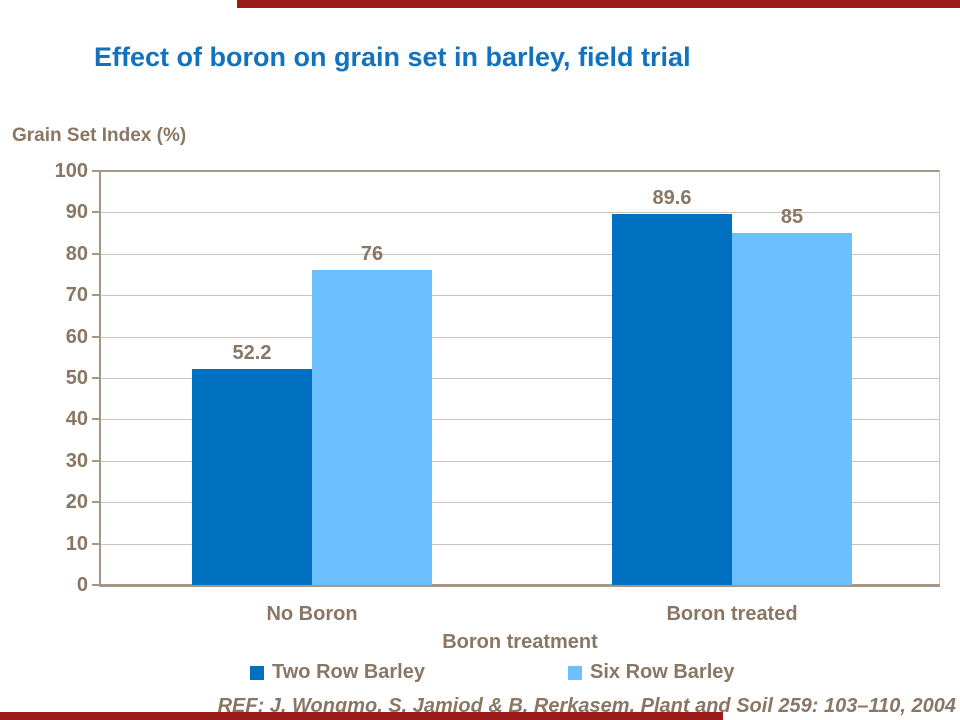 The image size is (960, 720). I want to click on top-accent-bar, so click(598, 4).